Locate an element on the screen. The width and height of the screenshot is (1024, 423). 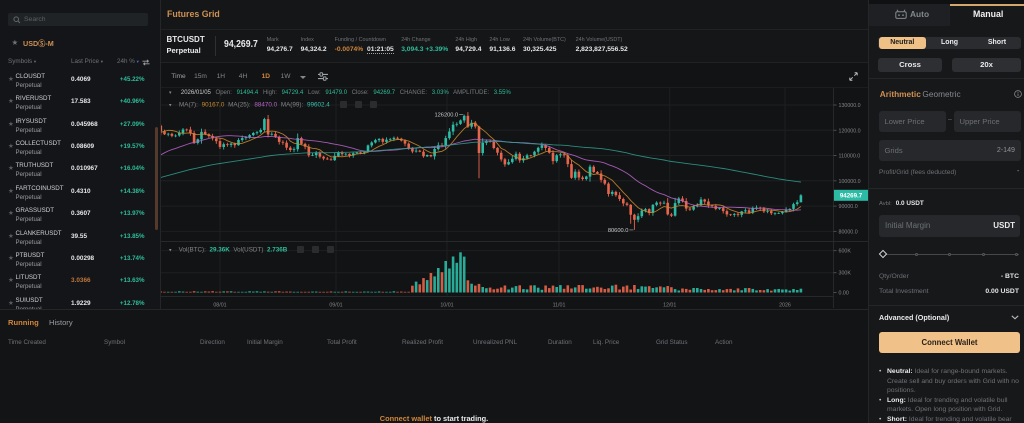
svg-text: 100000.0 is located at coordinates (850, 182).